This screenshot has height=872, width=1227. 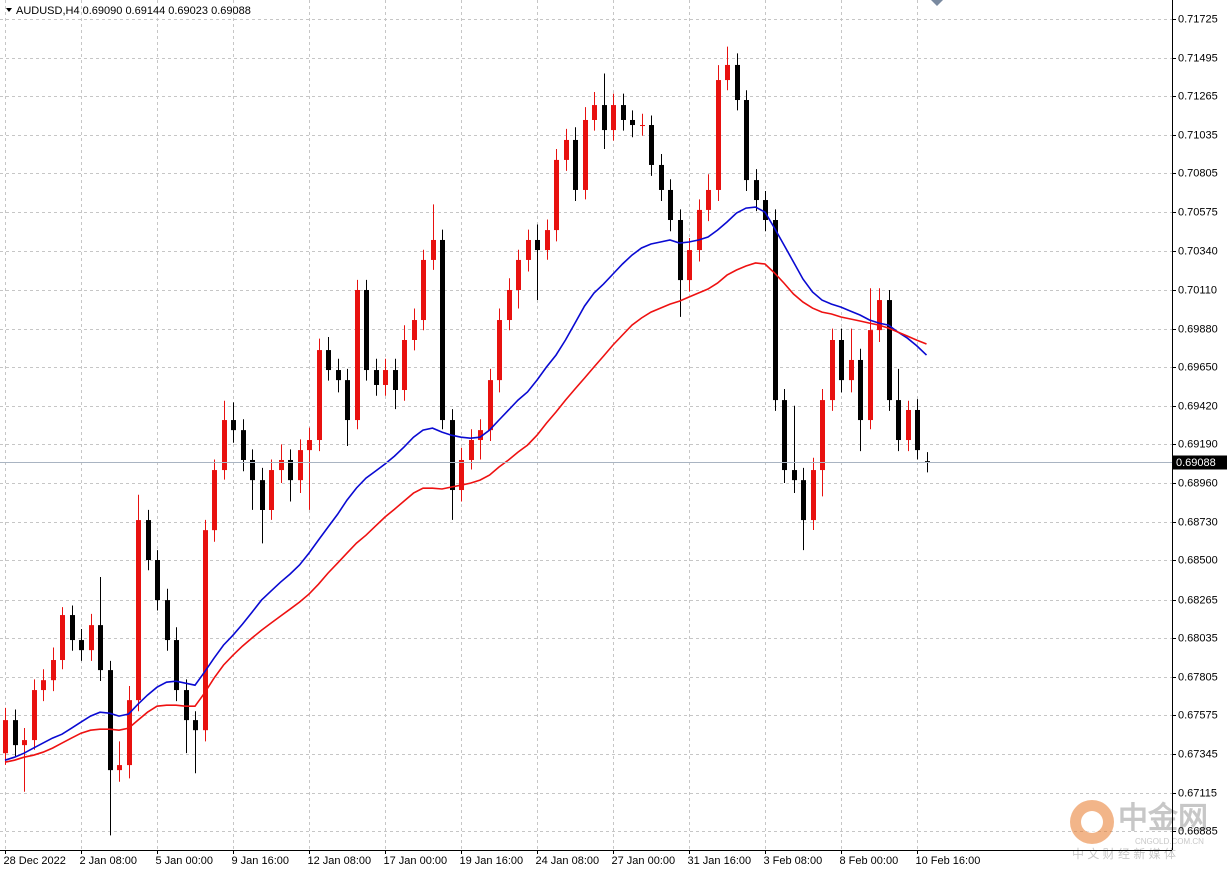 I want to click on y-tick-label: 0.71035, so click(x=1198, y=135).